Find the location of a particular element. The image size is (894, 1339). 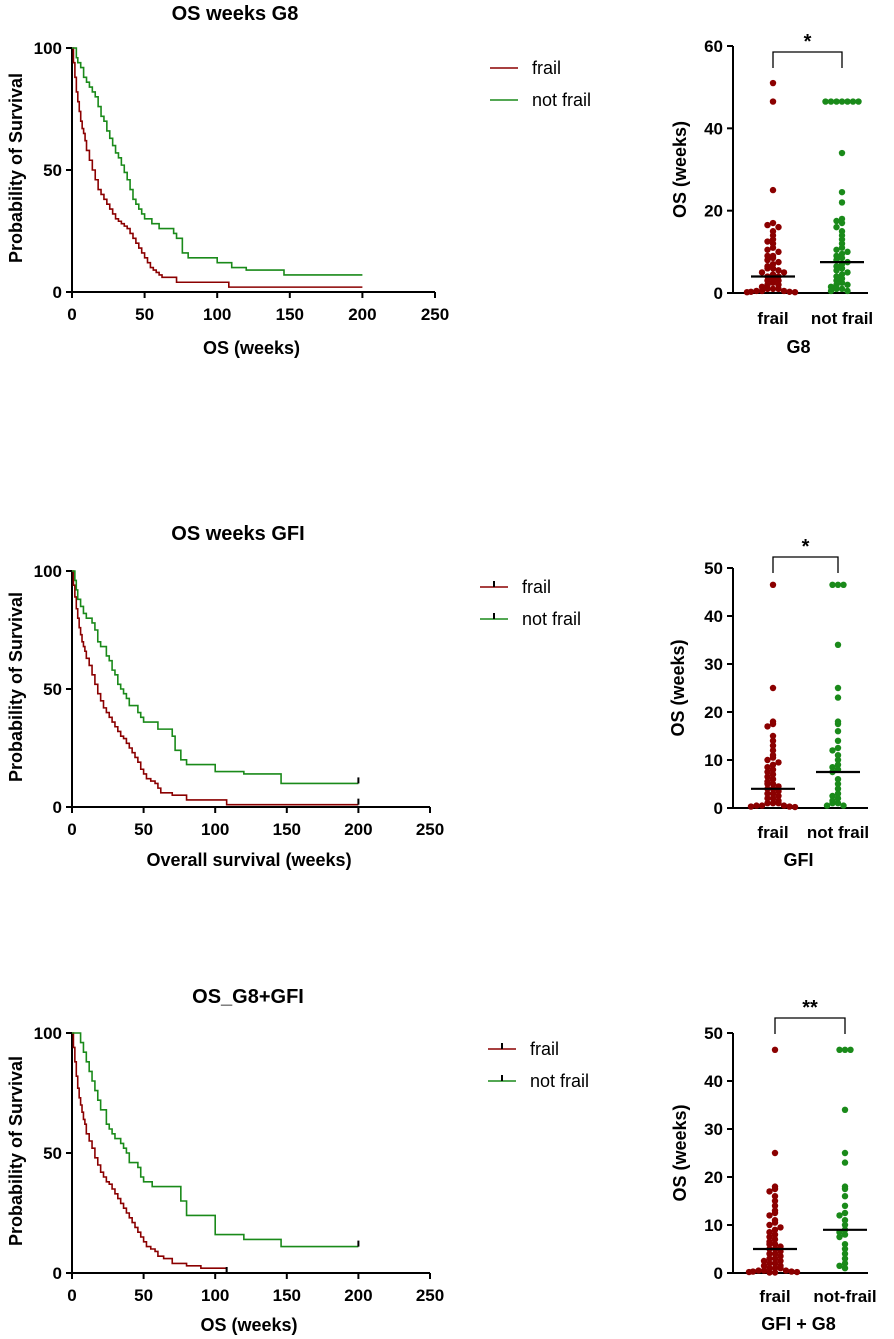

category-label: frail is located at coordinates (774, 1296).